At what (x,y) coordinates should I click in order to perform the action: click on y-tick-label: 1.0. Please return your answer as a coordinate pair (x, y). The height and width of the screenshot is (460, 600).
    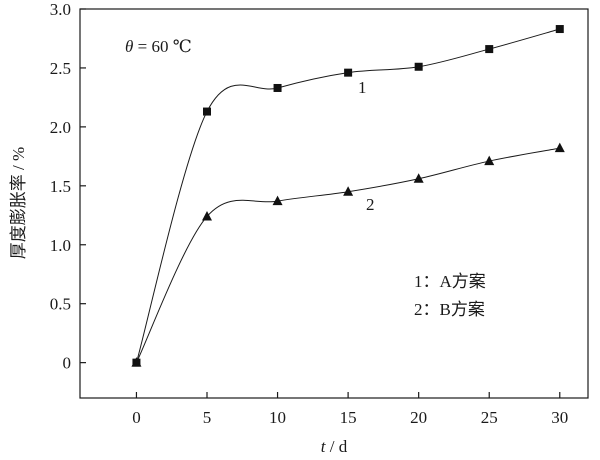
    Looking at the image, I should click on (60, 245).